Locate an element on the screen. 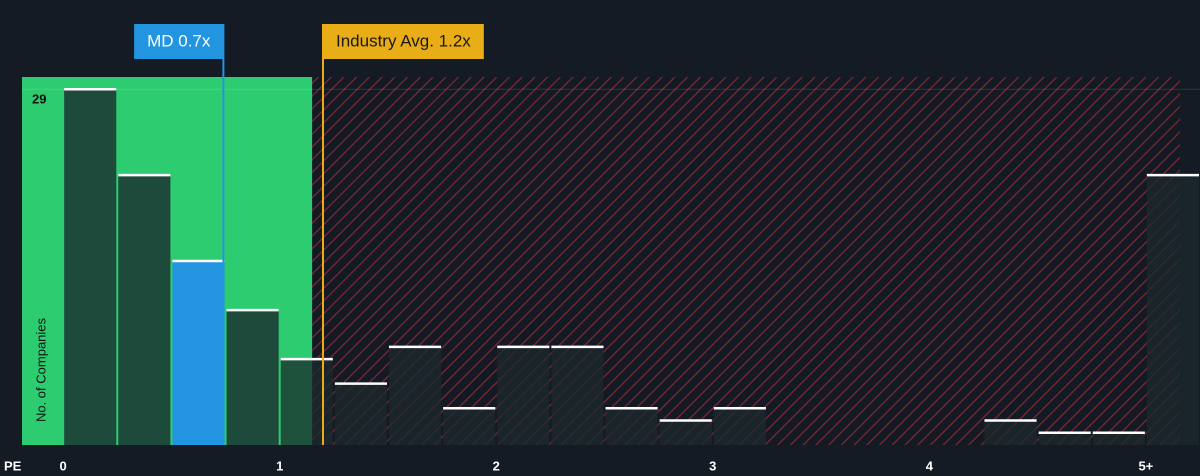  annotation-label: MD 0.7x is located at coordinates (179, 40).